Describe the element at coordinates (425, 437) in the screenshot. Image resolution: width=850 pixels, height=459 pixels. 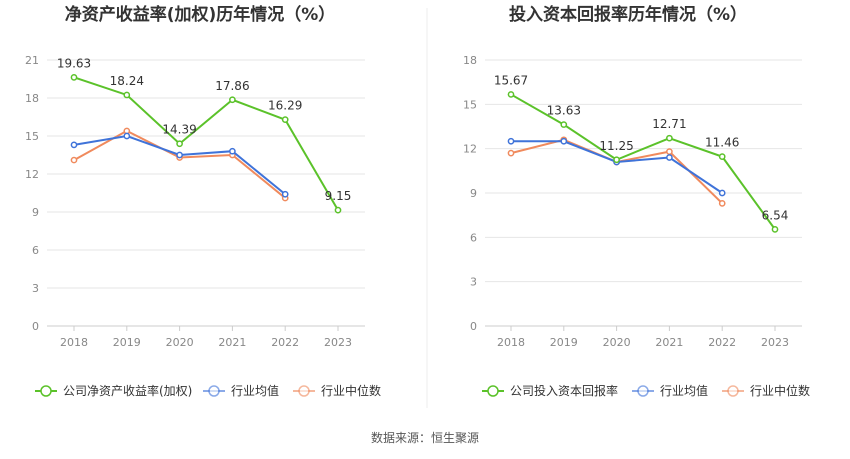
I see `source-note: 数据来源：恒生聚源` at that location.